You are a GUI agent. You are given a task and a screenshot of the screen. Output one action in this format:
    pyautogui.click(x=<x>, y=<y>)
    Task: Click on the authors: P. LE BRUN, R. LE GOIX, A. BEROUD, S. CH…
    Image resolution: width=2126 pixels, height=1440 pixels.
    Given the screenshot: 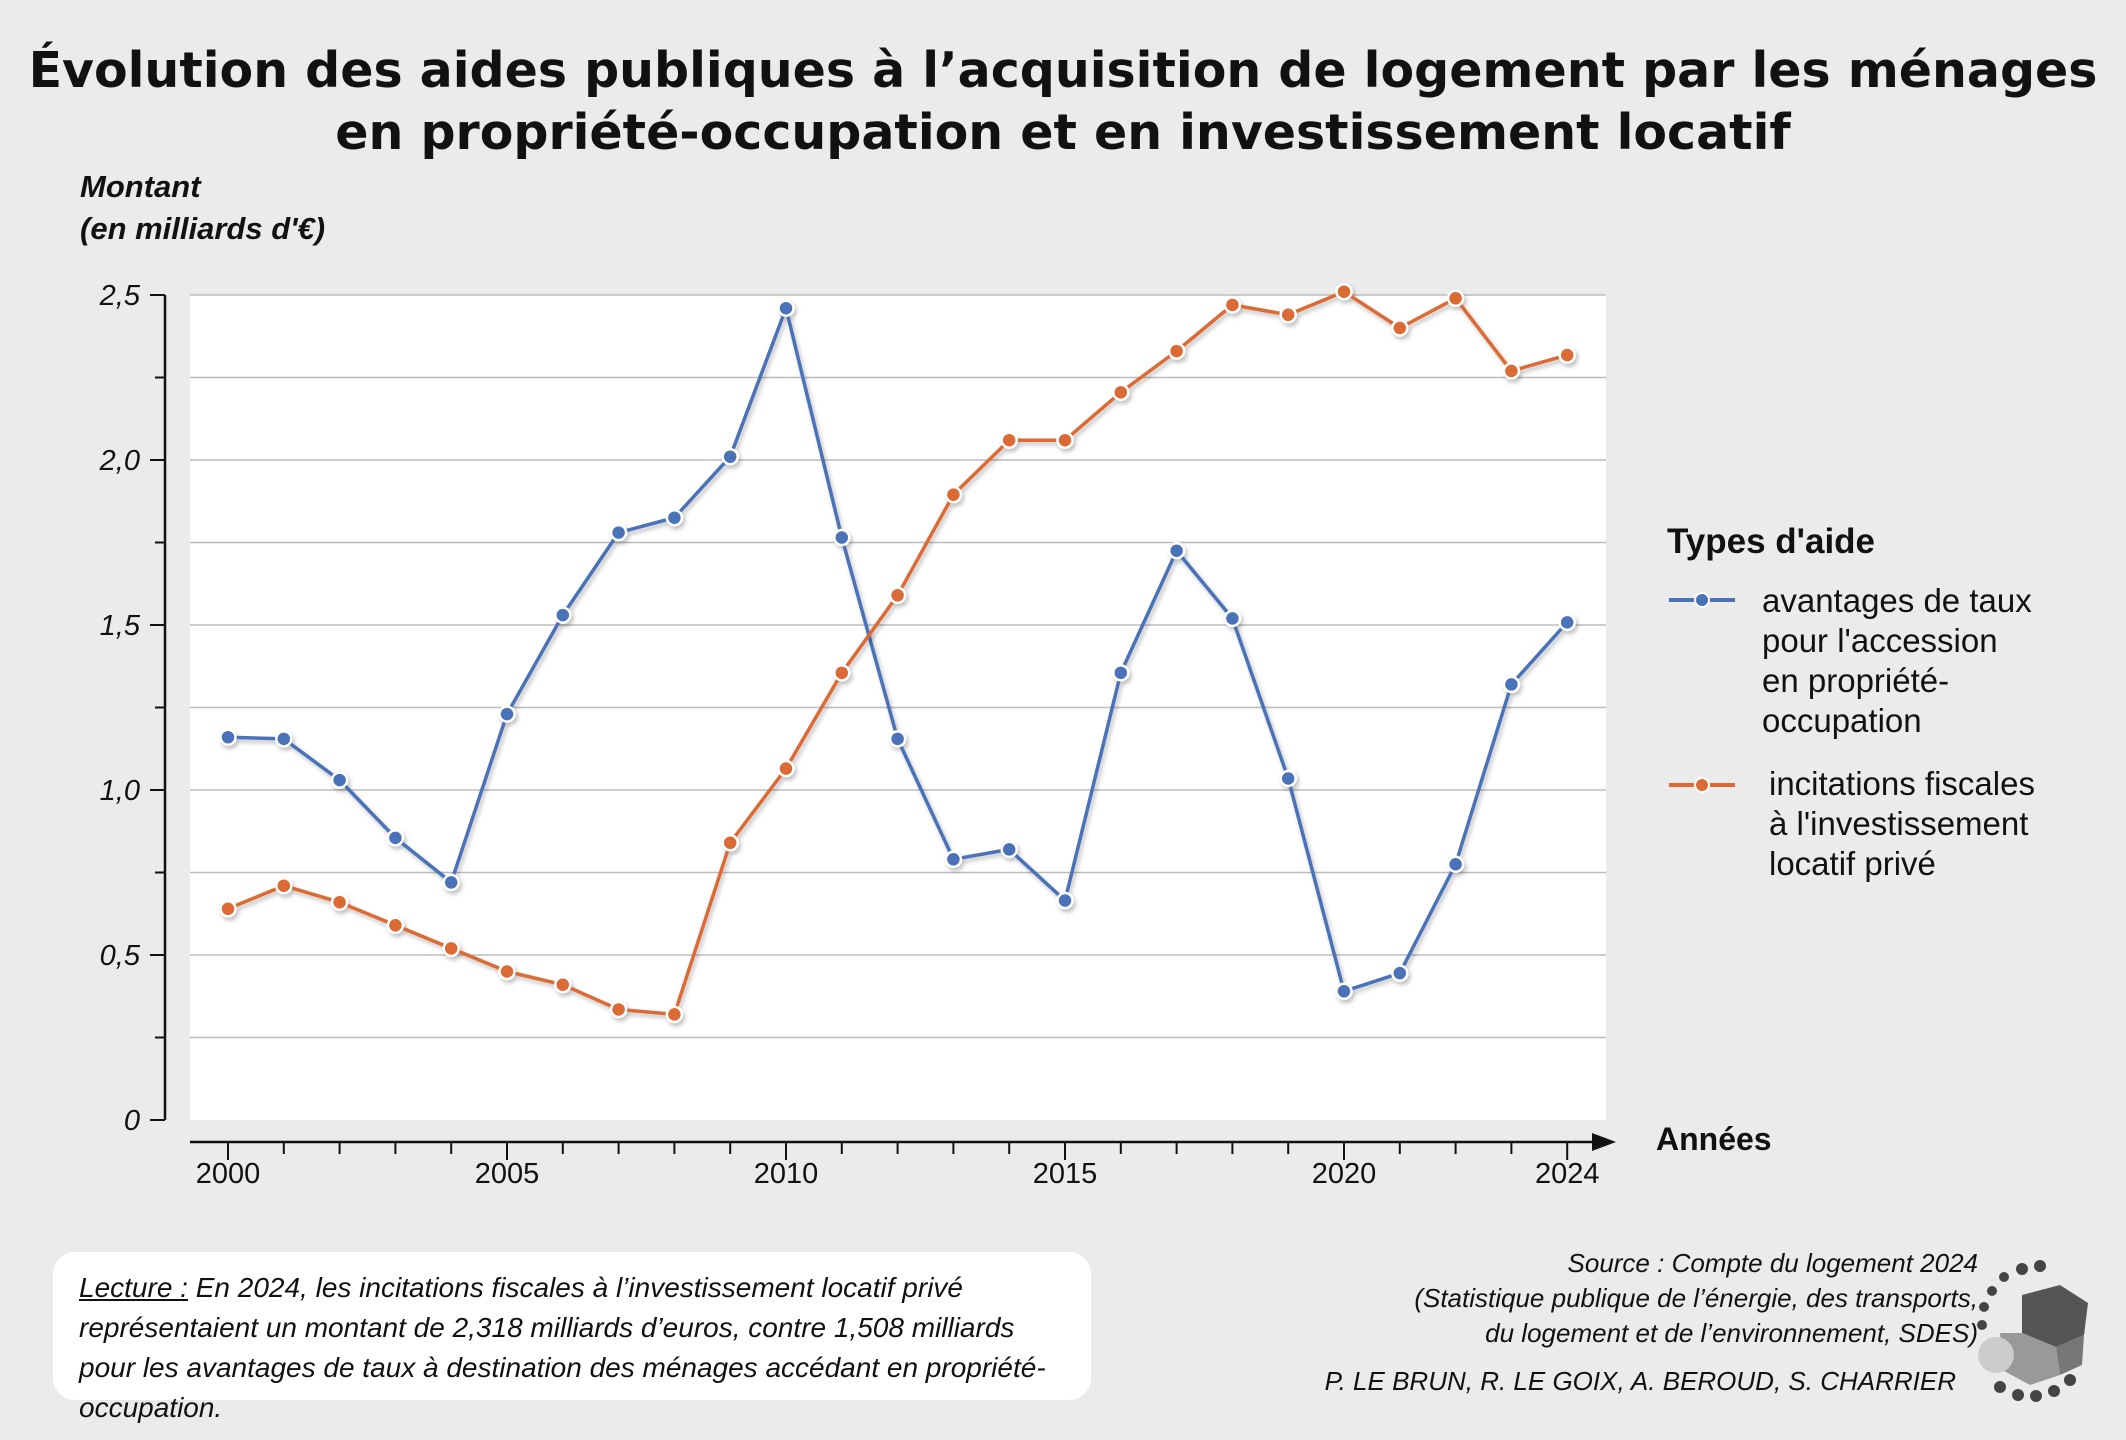 What is the action you would take?
    pyautogui.click(x=1640, y=1381)
    